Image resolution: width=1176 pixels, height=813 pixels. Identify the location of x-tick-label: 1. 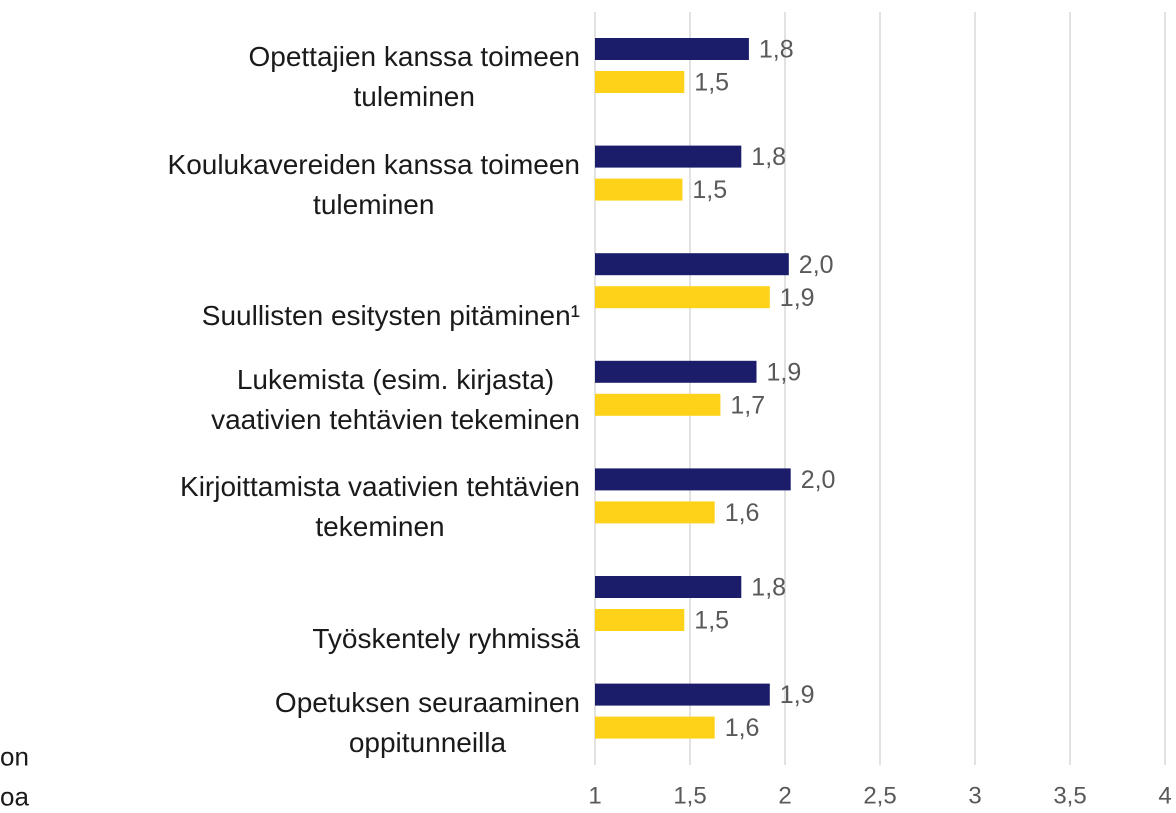
(594, 795).